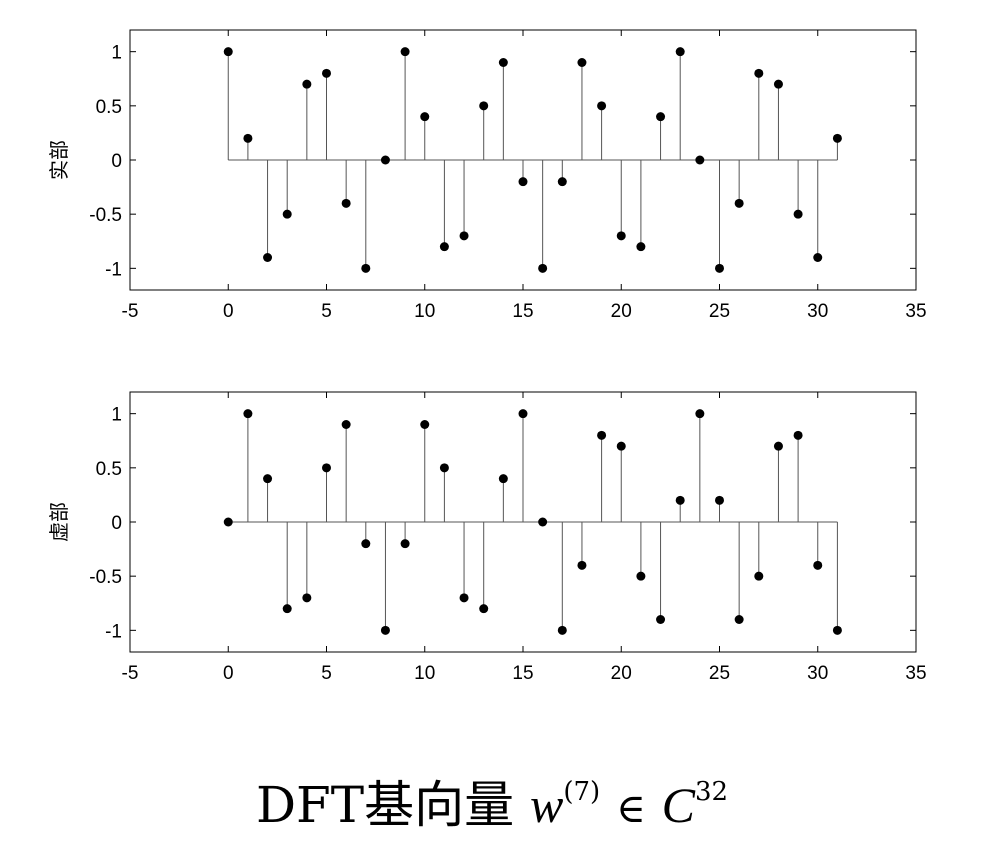 The image size is (984, 862). I want to click on figure-caption: DFT基向量 w(7) ∈ C32, so click(492, 800).